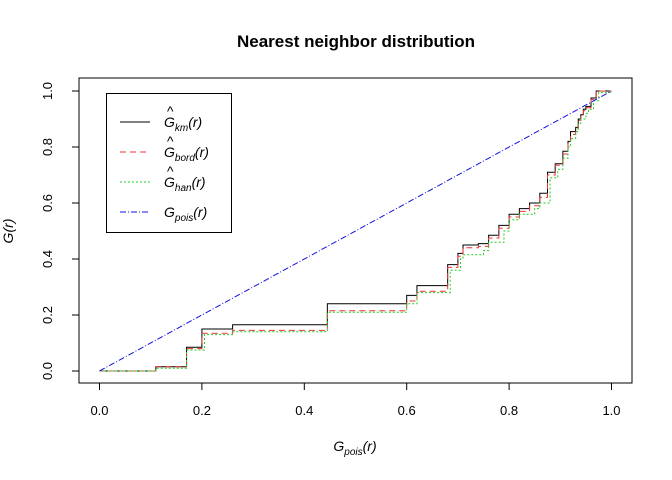 The width and height of the screenshot is (672, 480). I want to click on y-axis-label-group: G(r), so click(8, 231).